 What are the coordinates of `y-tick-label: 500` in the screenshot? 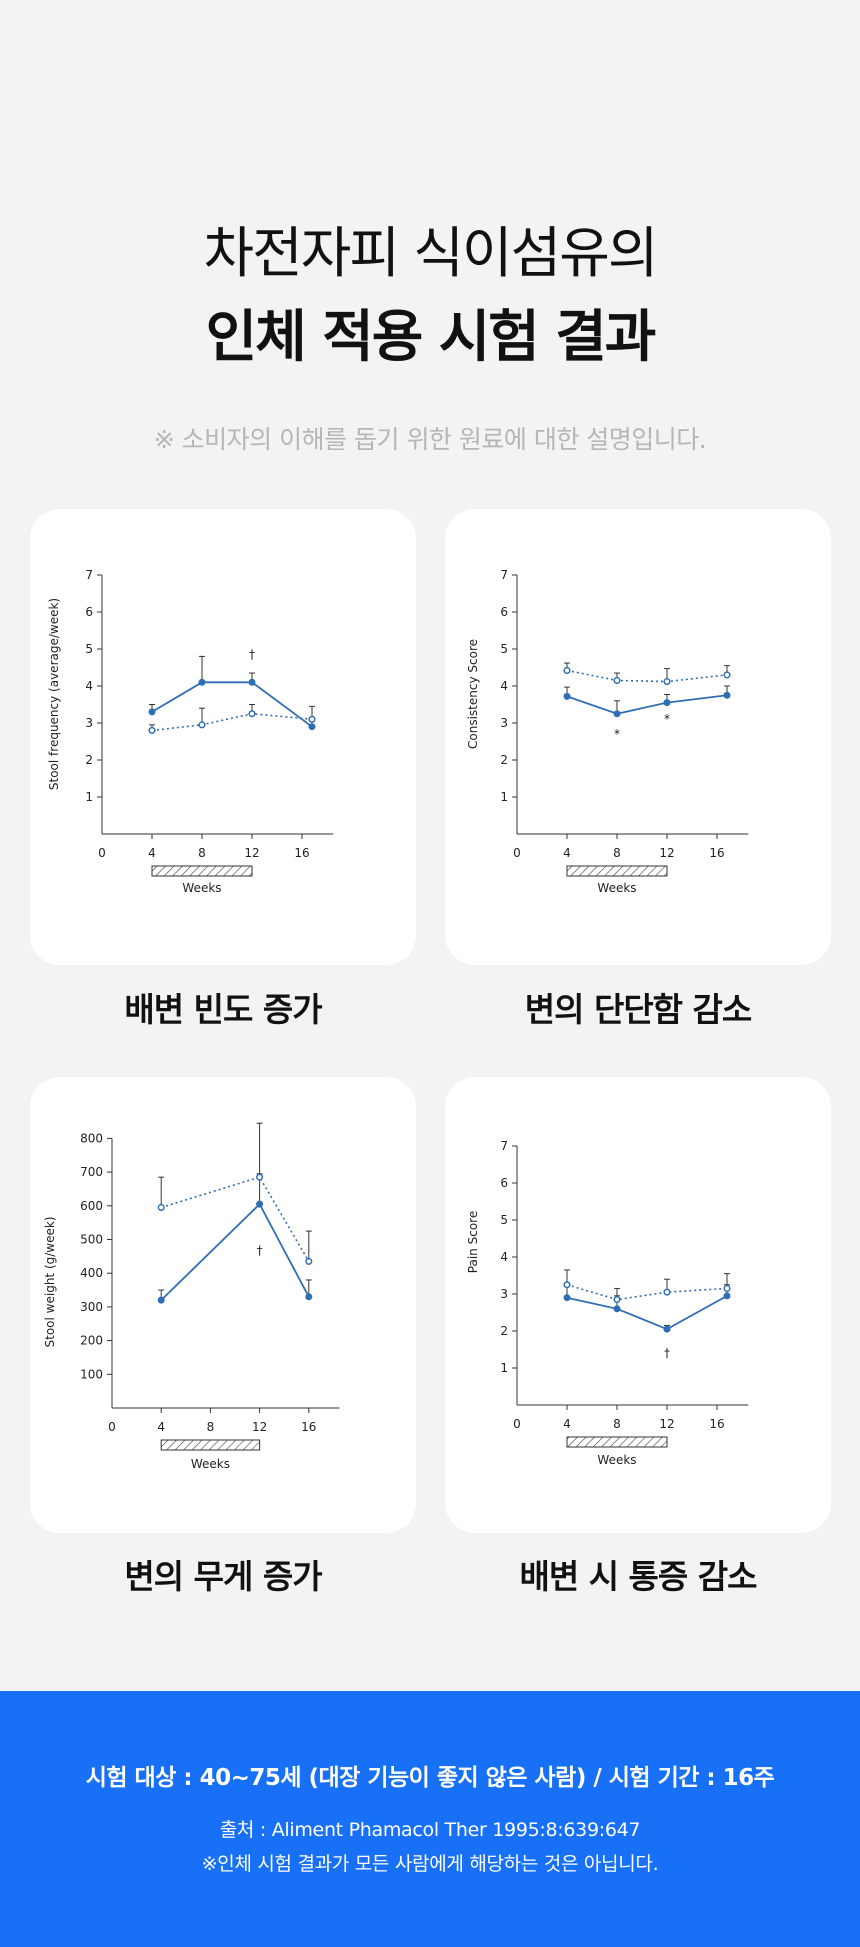 It's located at (91, 1240).